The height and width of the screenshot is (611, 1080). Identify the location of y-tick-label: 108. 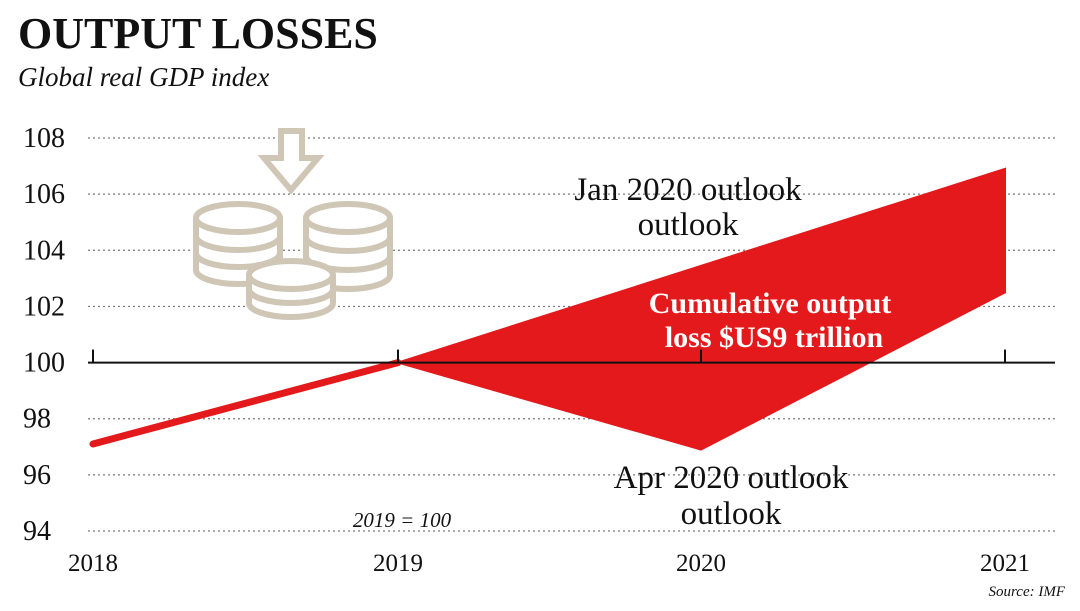
(44, 138).